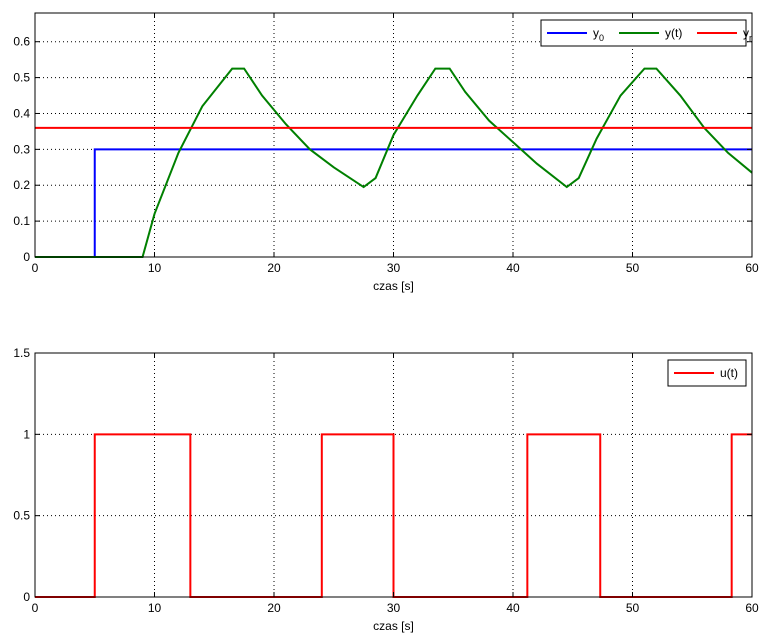  Describe the element at coordinates (598, 34) in the screenshot. I see `legend-label-1: y0` at that location.